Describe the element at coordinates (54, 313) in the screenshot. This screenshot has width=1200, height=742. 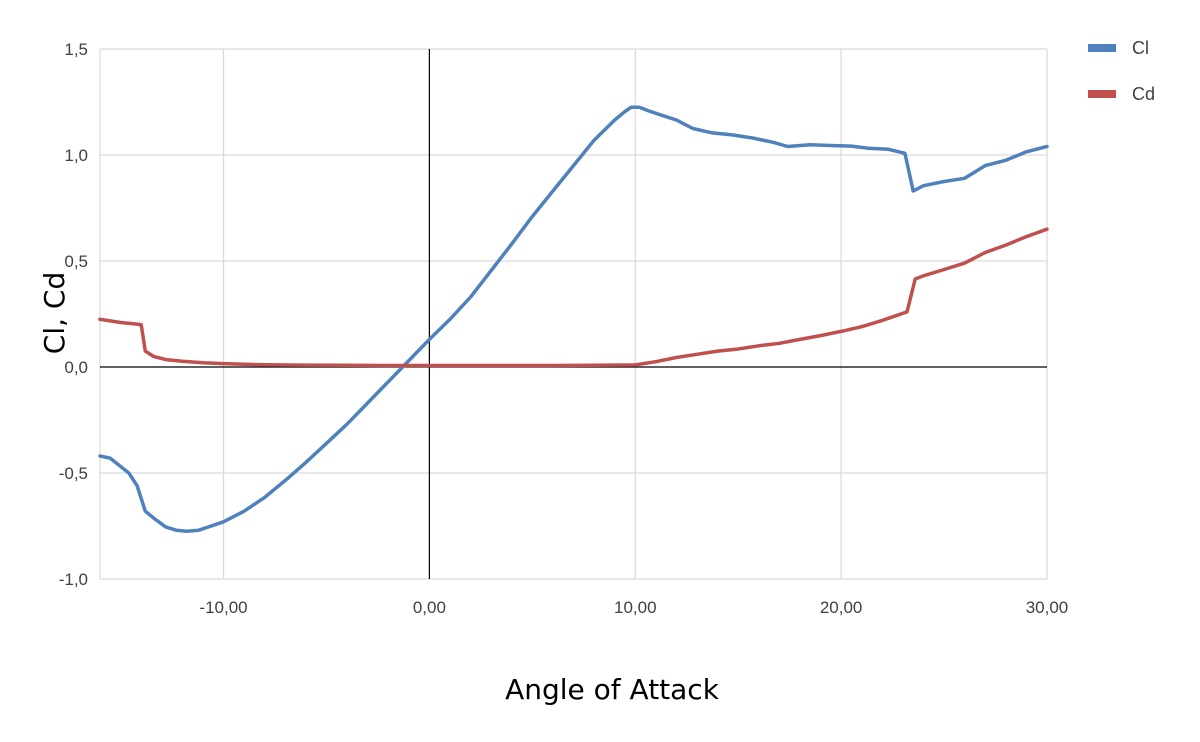
I see `y-axis-title: Cl, Cd` at that location.